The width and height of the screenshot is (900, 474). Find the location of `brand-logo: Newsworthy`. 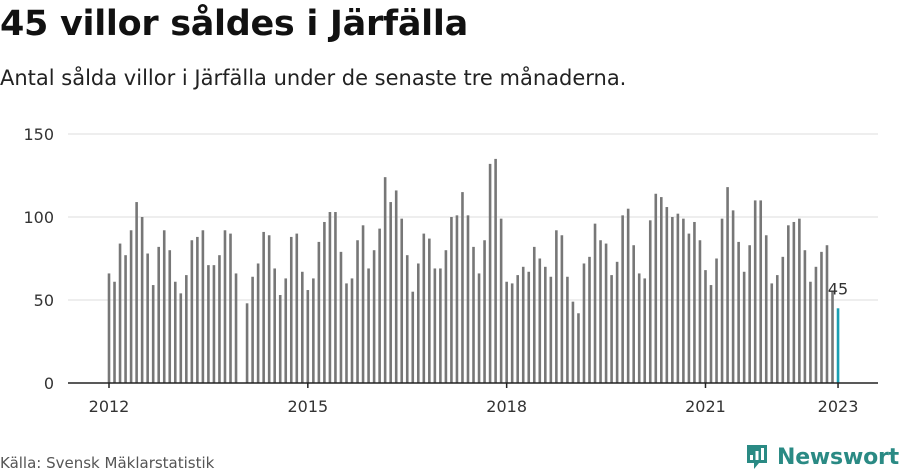

brand-logo: Newsworthy is located at coordinates (822, 457).